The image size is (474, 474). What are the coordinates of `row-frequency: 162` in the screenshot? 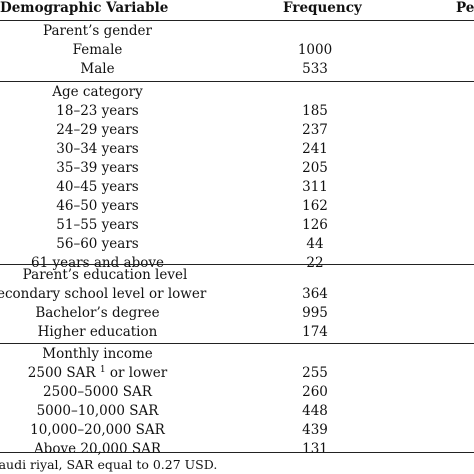 It's located at (315, 206).